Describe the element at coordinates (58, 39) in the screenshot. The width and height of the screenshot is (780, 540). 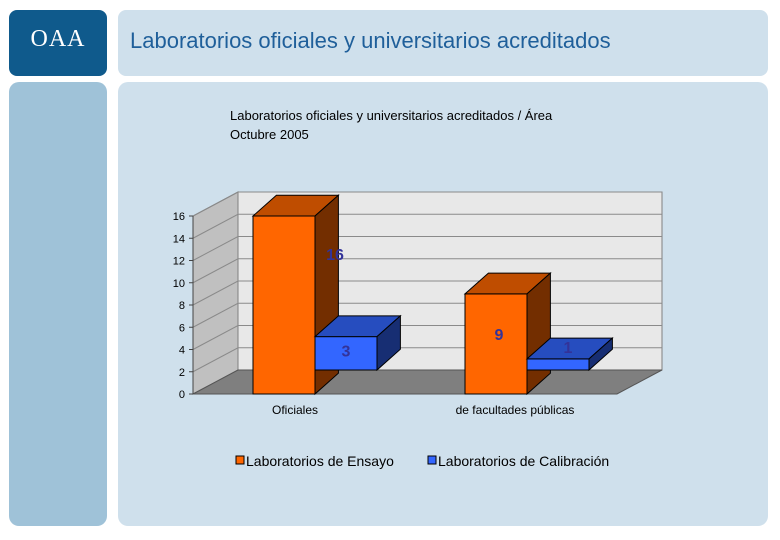
I see `logo-text: OAA` at that location.